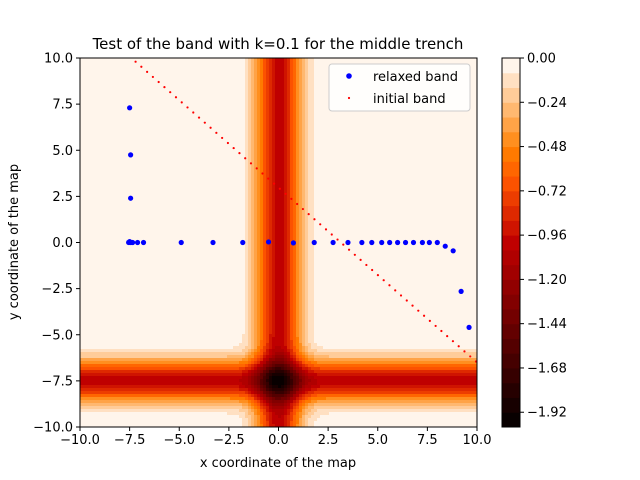 Image resolution: width=640 pixels, height=480 pixels. I want to click on legend: relaxed band initial band, so click(399, 87).